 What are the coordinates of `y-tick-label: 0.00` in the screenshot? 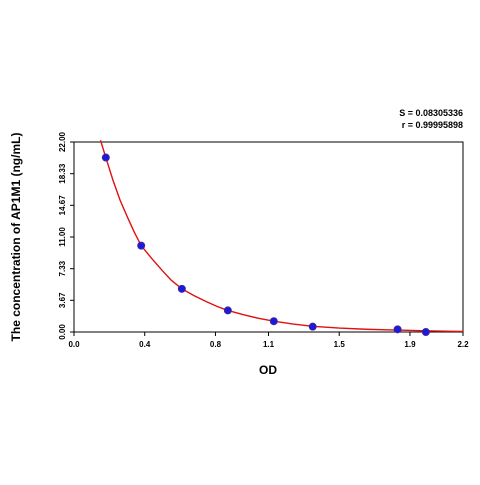 It's located at (62, 332).